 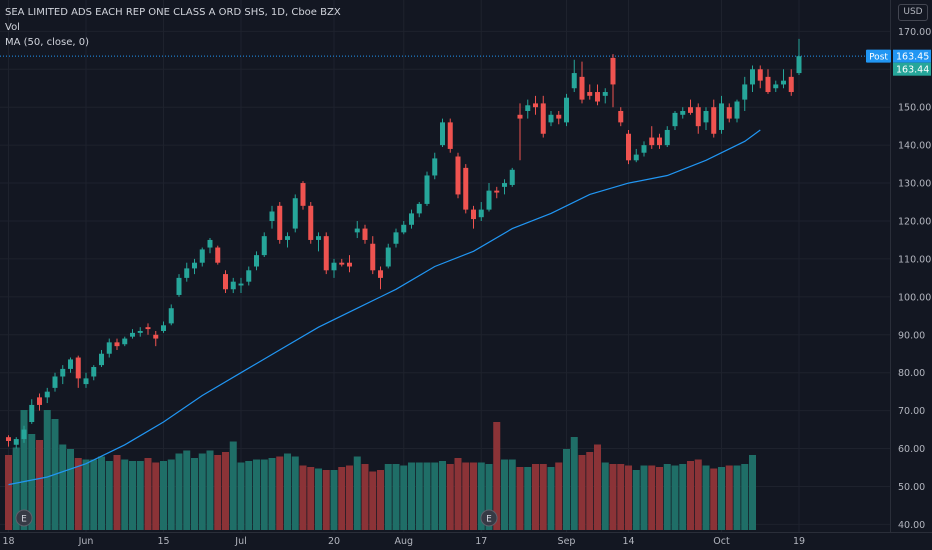 I want to click on price-tick-label: 120.00, so click(x=914, y=221).